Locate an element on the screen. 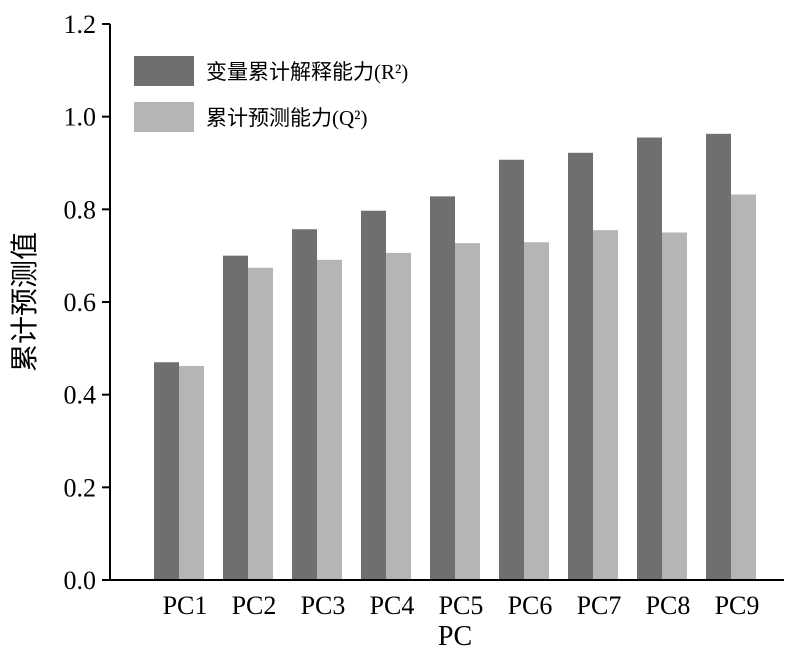 The height and width of the screenshot is (656, 800). x-tick-label: PC5 is located at coordinates (461, 605).